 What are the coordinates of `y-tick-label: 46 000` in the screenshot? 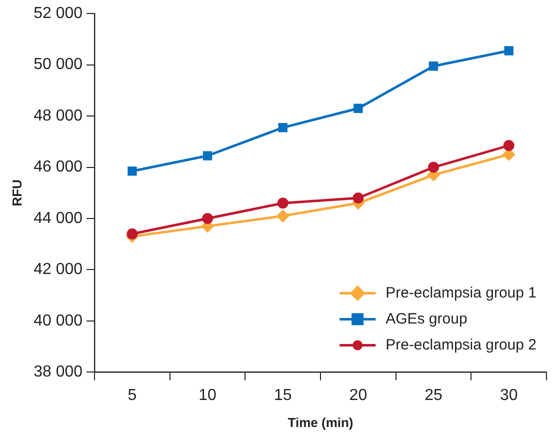 It's located at (58, 167).